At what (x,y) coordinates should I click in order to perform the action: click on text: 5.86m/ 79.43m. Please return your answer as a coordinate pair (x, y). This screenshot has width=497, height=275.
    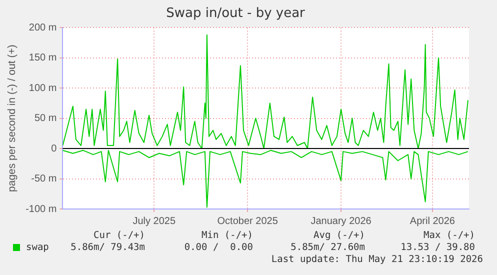
    Looking at the image, I should click on (107, 247).